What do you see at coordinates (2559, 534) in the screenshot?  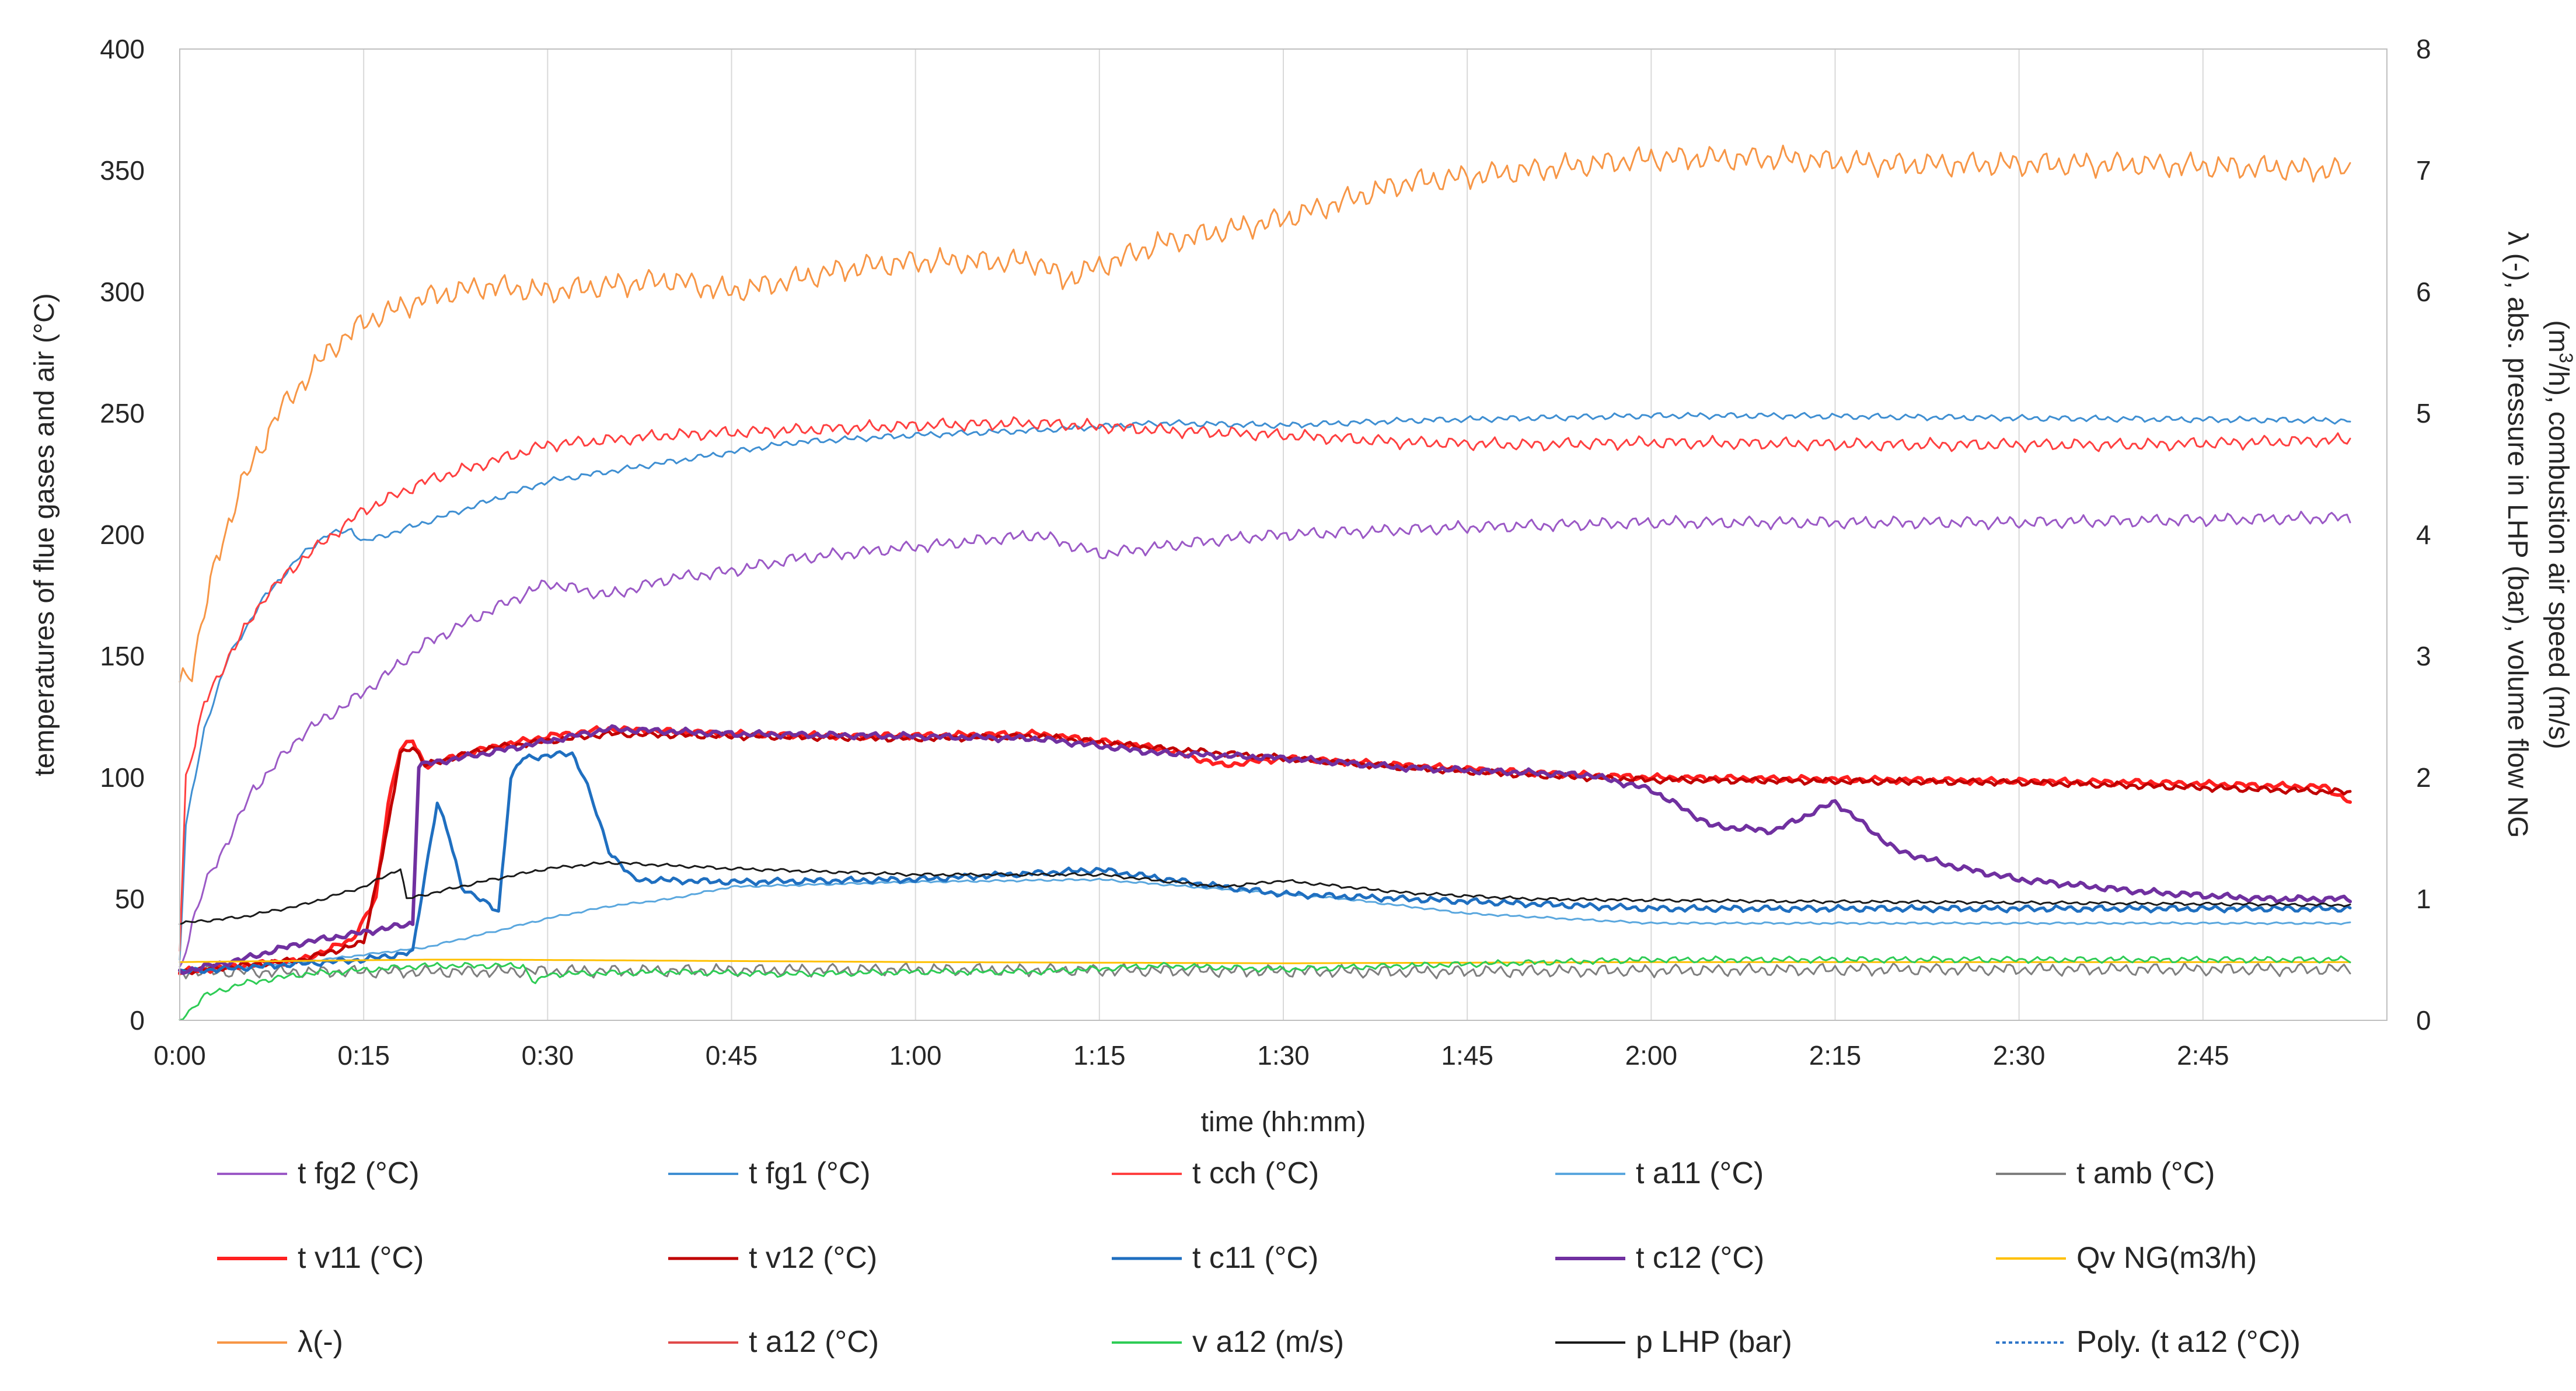 I see `y-right-axis-title-line2: (m3/h), combustion air speed (m/s)` at bounding box center [2559, 534].